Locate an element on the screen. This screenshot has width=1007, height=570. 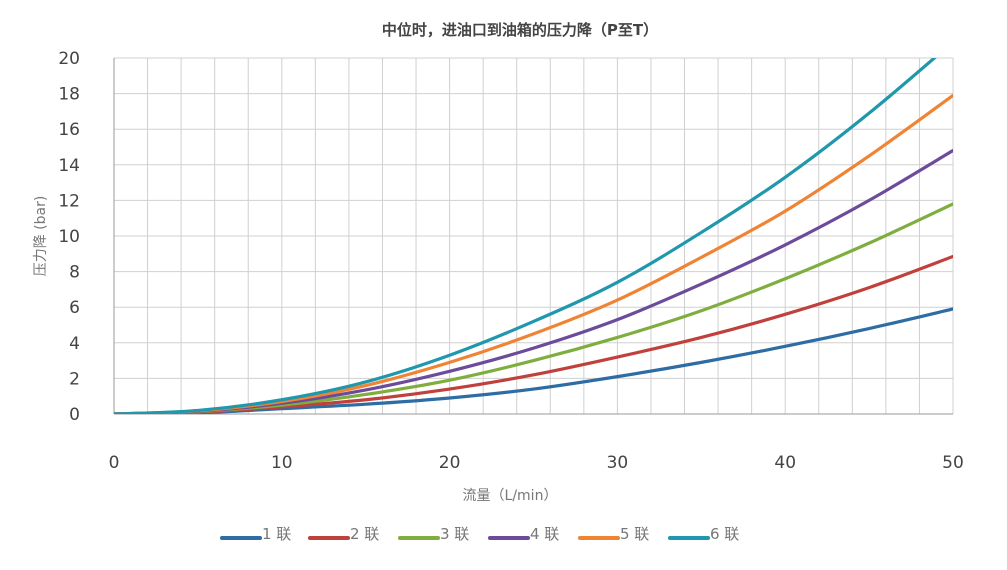
legend-label-5: 5 联 is located at coordinates (634, 534).